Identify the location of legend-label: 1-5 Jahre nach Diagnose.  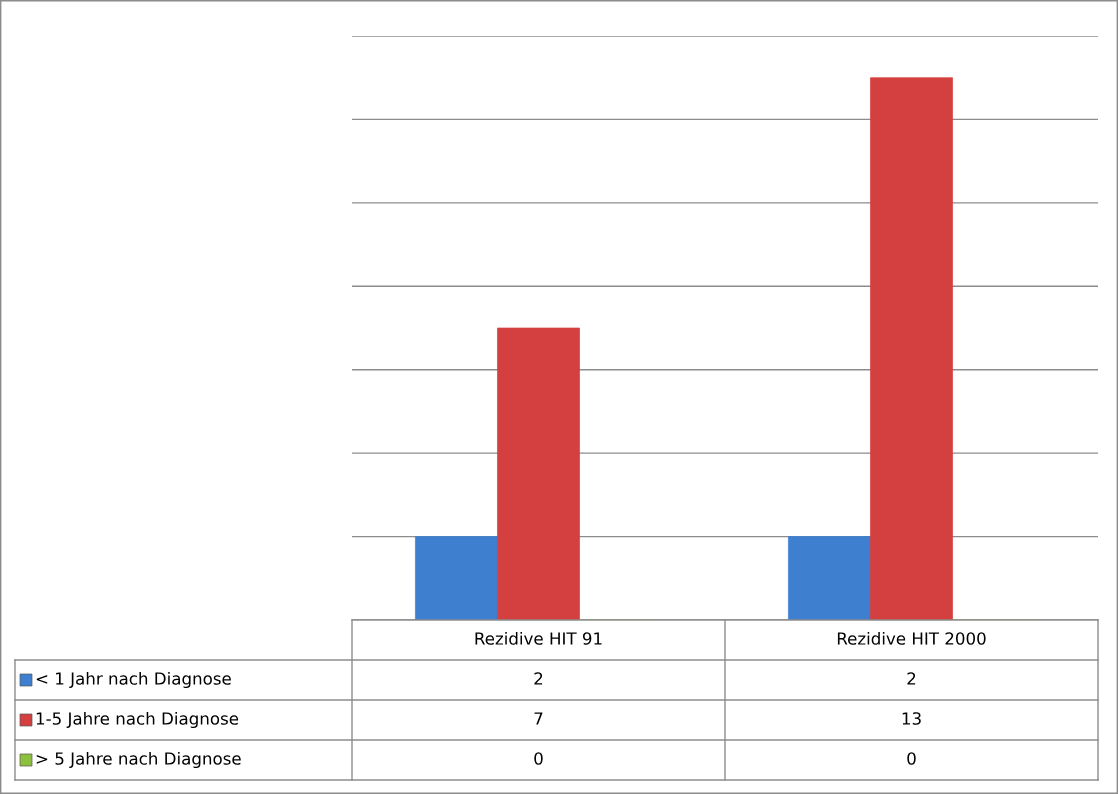
(137, 720).